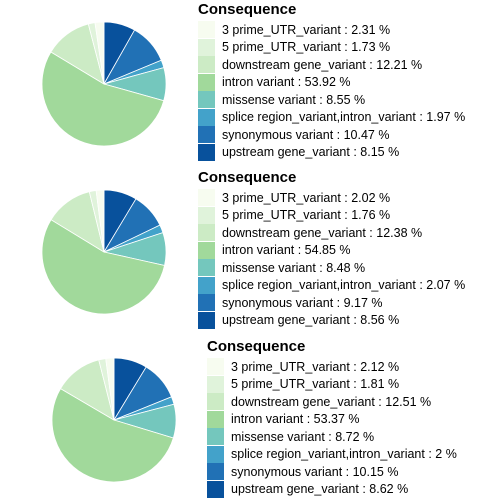 The image size is (504, 504). I want to click on legend-item: missense variant : 8.72 %, so click(332, 437).